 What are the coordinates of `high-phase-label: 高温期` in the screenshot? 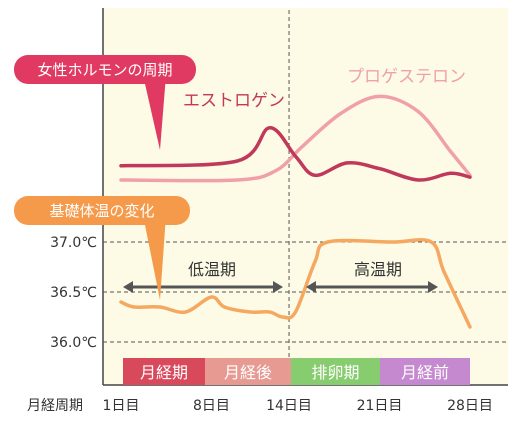 It's located at (378, 269).